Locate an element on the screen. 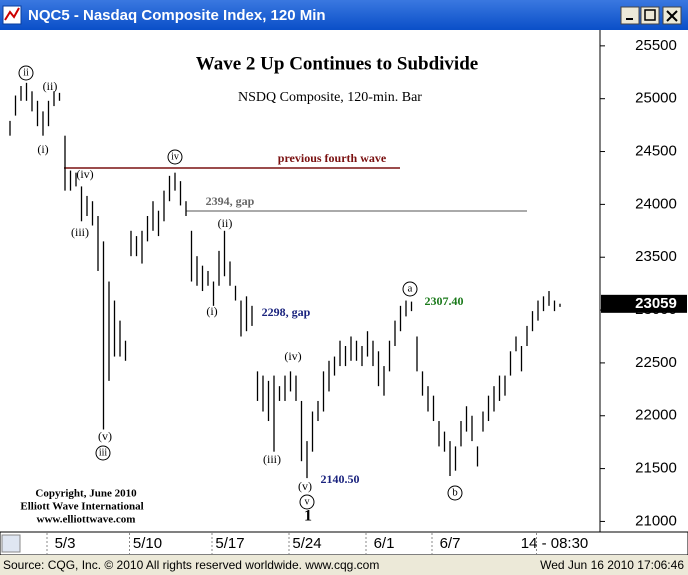 The image size is (688, 575). title-bar is located at coordinates (344, 15).